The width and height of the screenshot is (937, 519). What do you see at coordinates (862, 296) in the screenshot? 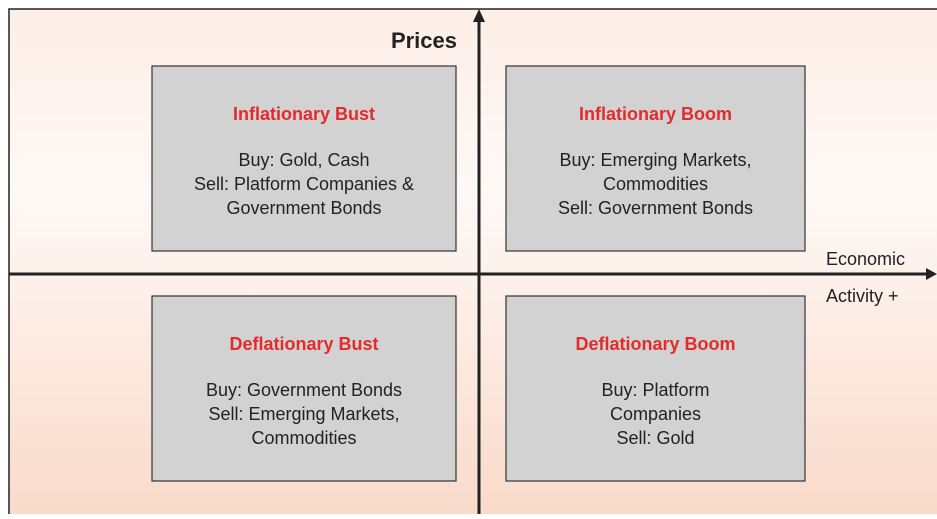
I see `x-label: Activity +` at bounding box center [862, 296].